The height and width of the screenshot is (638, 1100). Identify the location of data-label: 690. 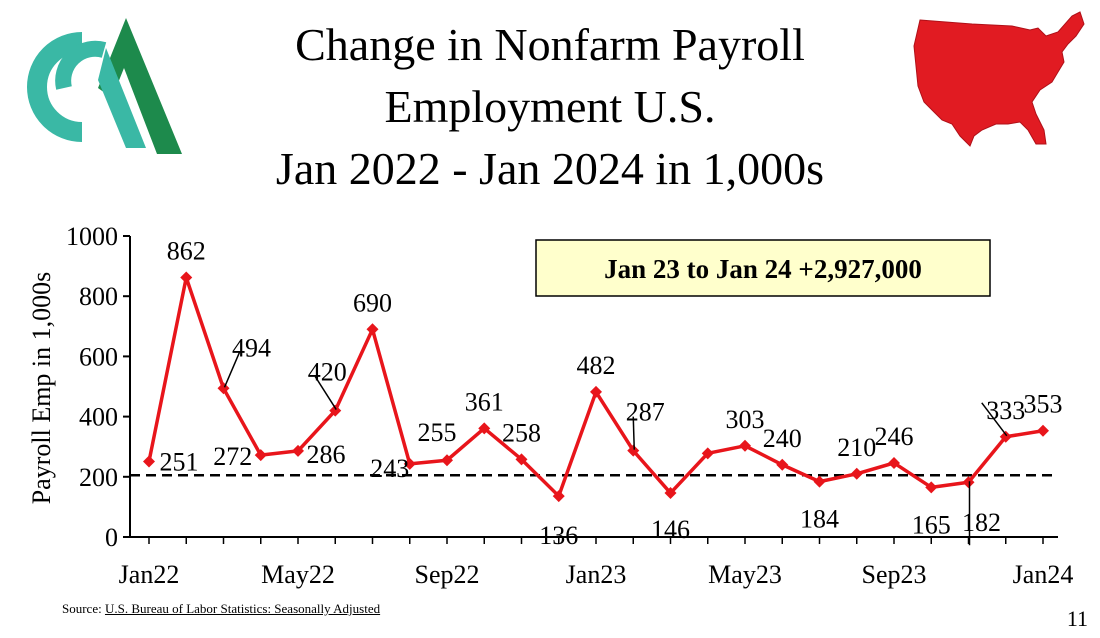
(372, 302).